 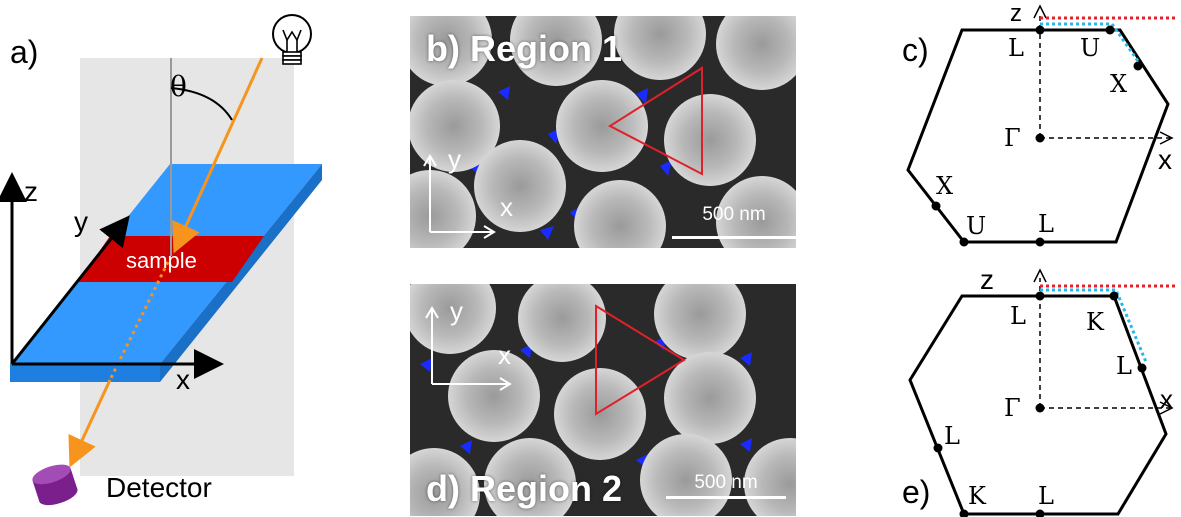 I want to click on e-point-top-L: L, so click(x=1018, y=316).